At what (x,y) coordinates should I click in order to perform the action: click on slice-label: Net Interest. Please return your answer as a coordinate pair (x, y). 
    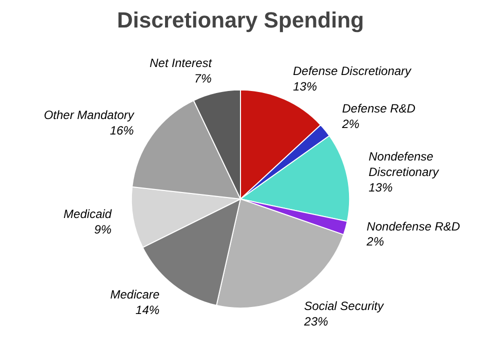
    Looking at the image, I should click on (181, 63).